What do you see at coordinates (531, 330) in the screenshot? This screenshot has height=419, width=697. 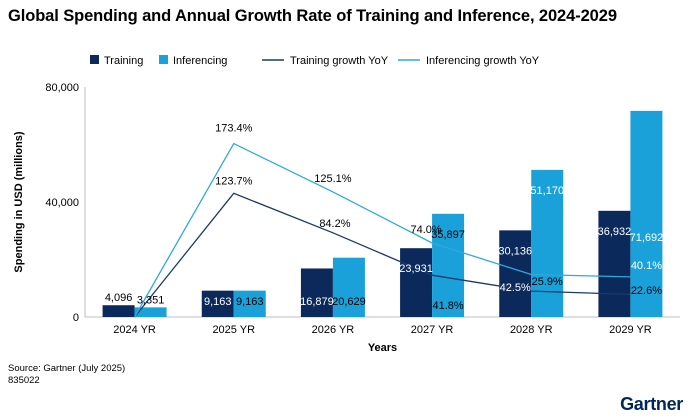 I see `x-tick-label: 2028 YR` at bounding box center [531, 330].